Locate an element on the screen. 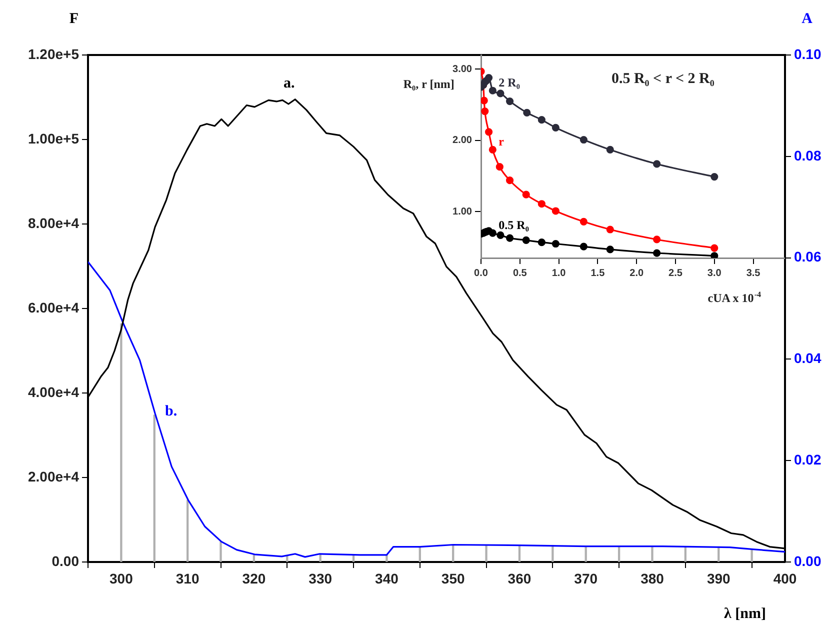 This screenshot has height=628, width=838. x-tick-label: 390 is located at coordinates (718, 578).